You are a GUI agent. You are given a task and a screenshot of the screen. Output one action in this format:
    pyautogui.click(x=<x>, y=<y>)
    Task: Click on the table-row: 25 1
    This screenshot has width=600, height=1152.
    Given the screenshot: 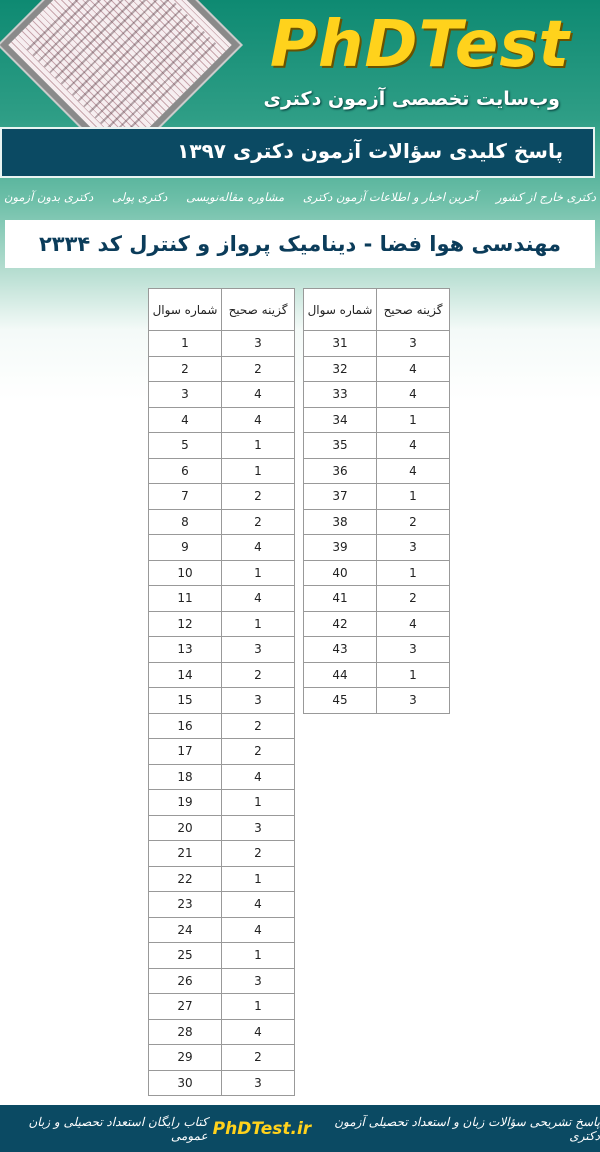 What is the action you would take?
    pyautogui.click(x=221, y=955)
    